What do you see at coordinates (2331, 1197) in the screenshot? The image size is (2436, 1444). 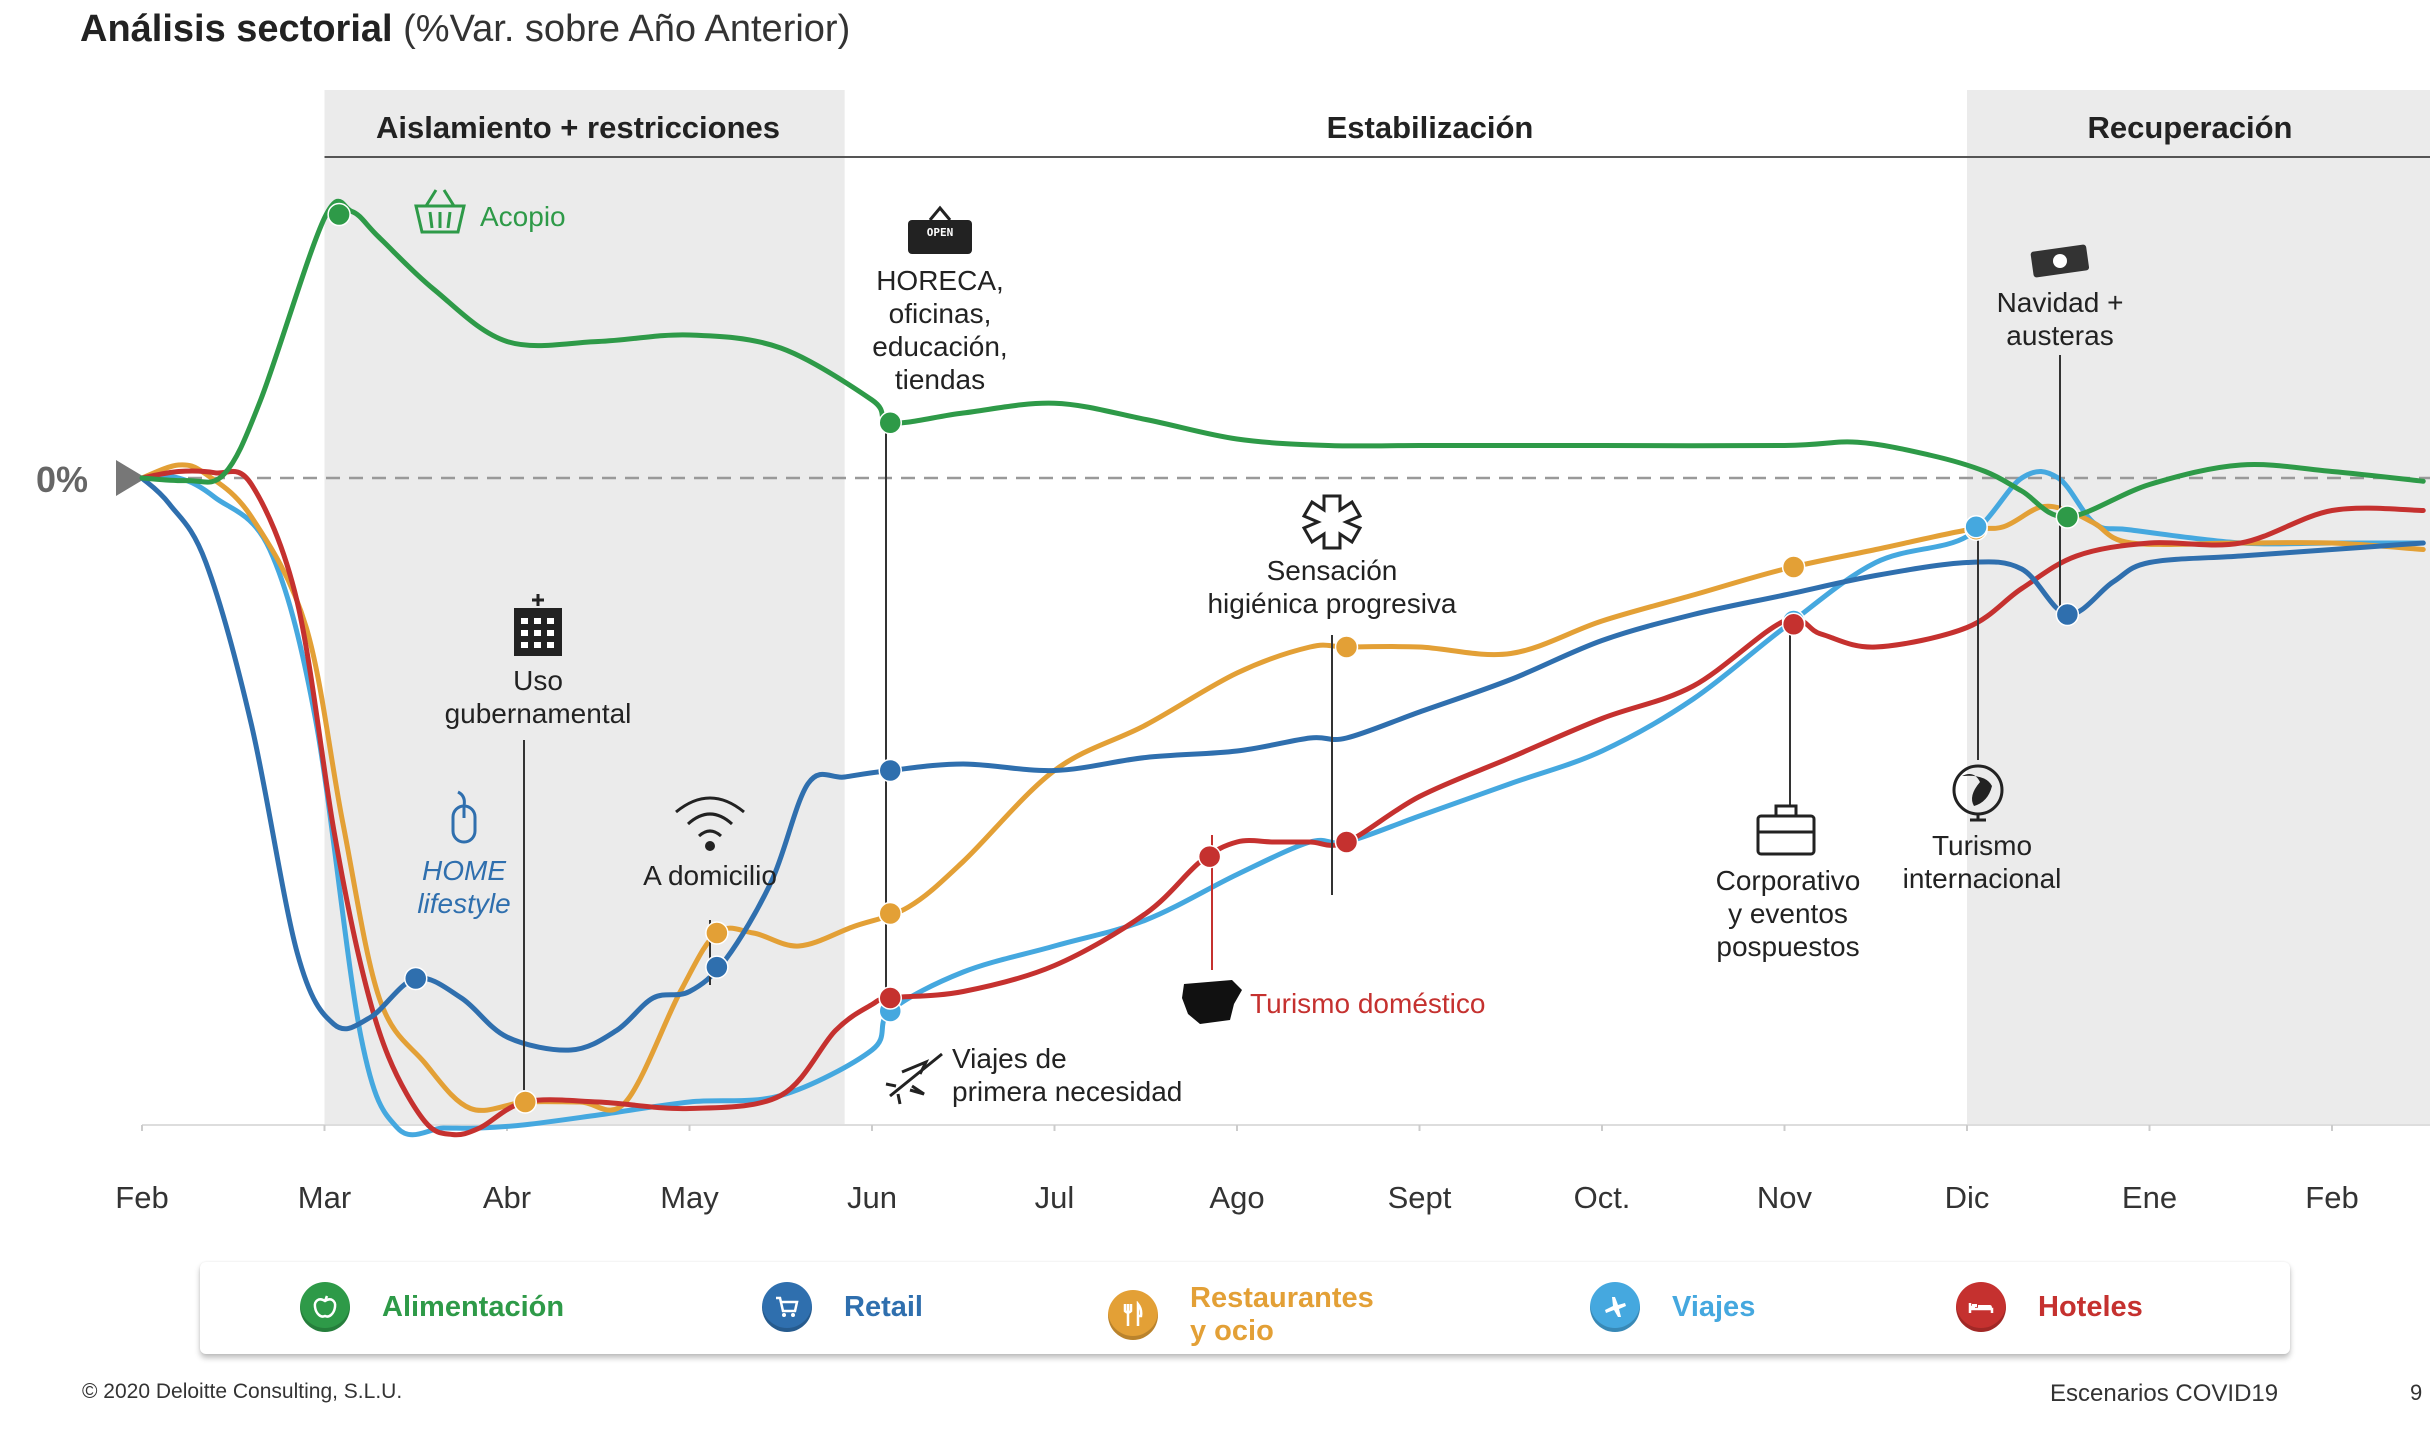 I see `x-tick-label: Feb` at bounding box center [2331, 1197].